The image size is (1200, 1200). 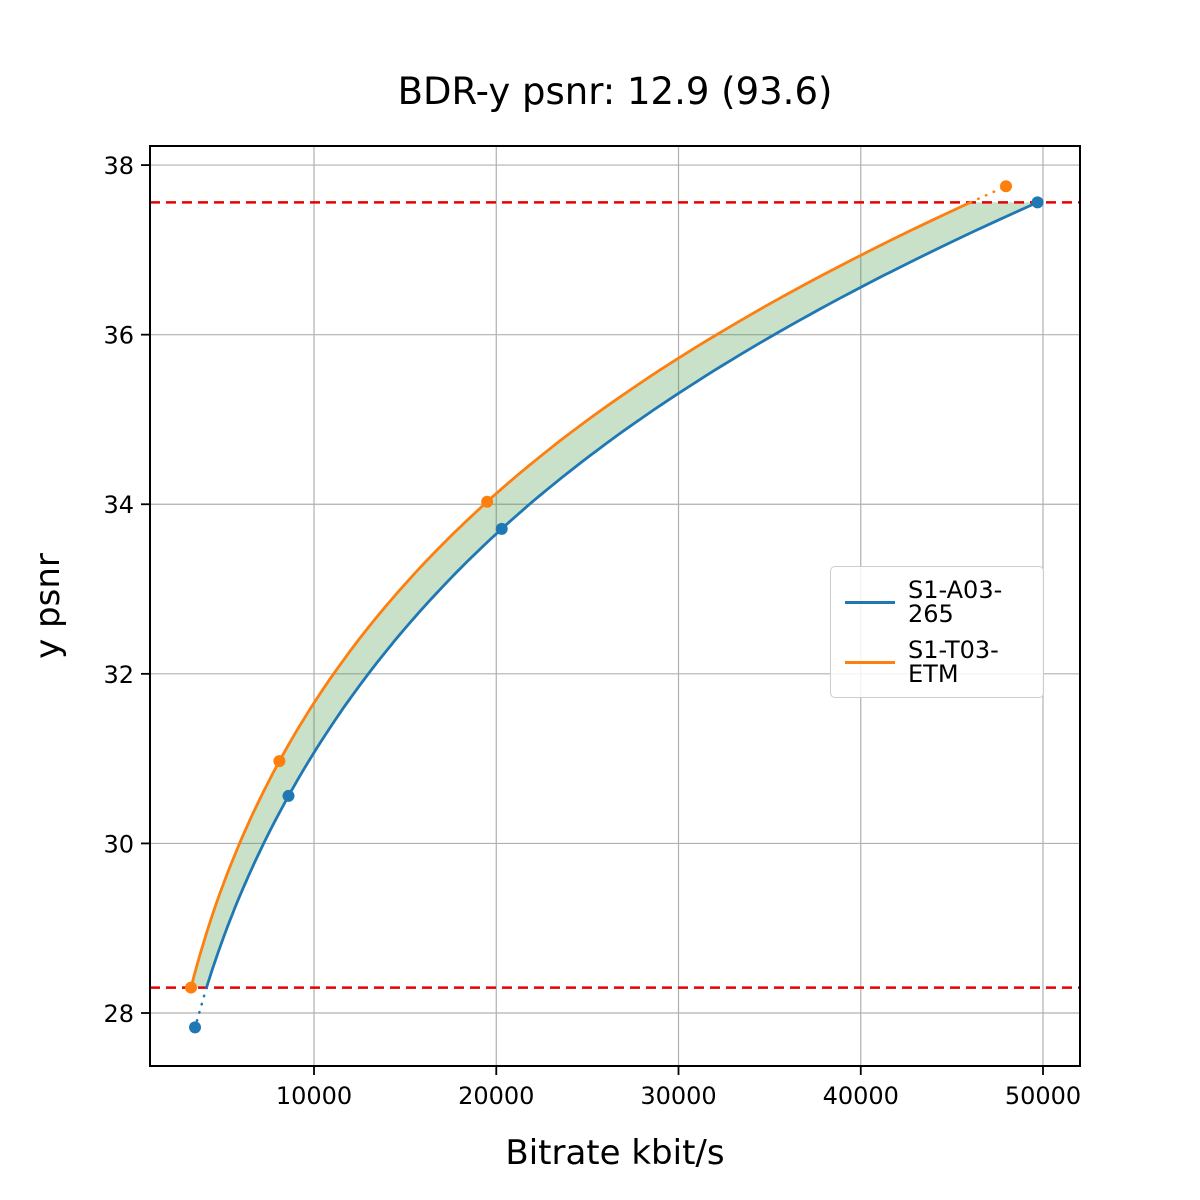 What do you see at coordinates (118, 675) in the screenshot?
I see `y-tick-label: 32` at bounding box center [118, 675].